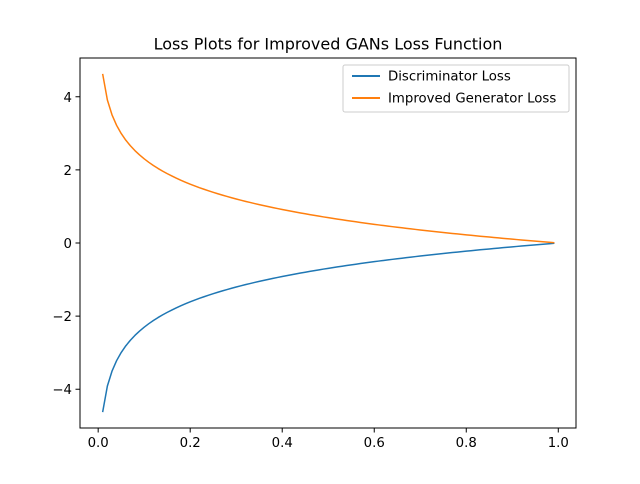 The height and width of the screenshot is (484, 640). What do you see at coordinates (62, 317) in the screenshot?
I see `y-tick-label: −2` at bounding box center [62, 317].